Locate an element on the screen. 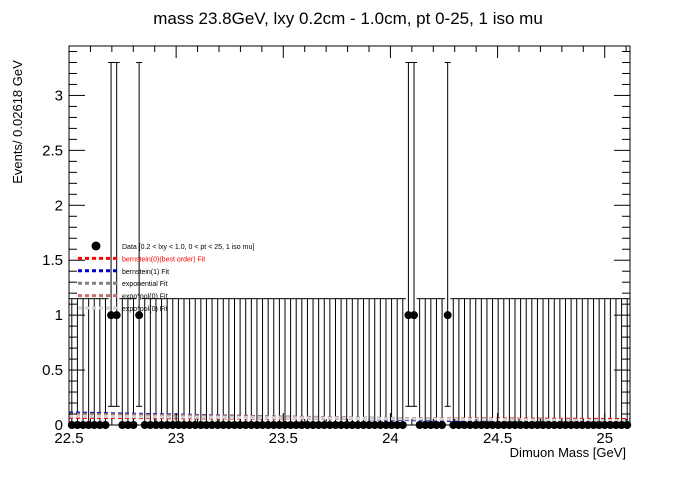 The width and height of the screenshot is (696, 477). y-tick-label: 0 is located at coordinates (59, 425).